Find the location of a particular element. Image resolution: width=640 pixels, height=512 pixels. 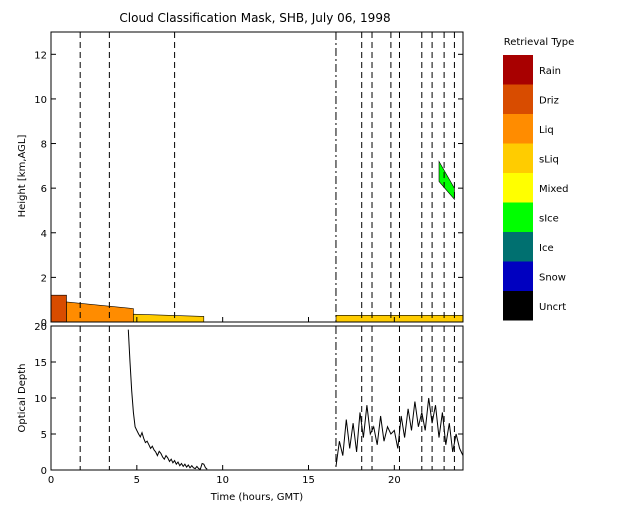

legend-swatch-liq is located at coordinates (518, 129).